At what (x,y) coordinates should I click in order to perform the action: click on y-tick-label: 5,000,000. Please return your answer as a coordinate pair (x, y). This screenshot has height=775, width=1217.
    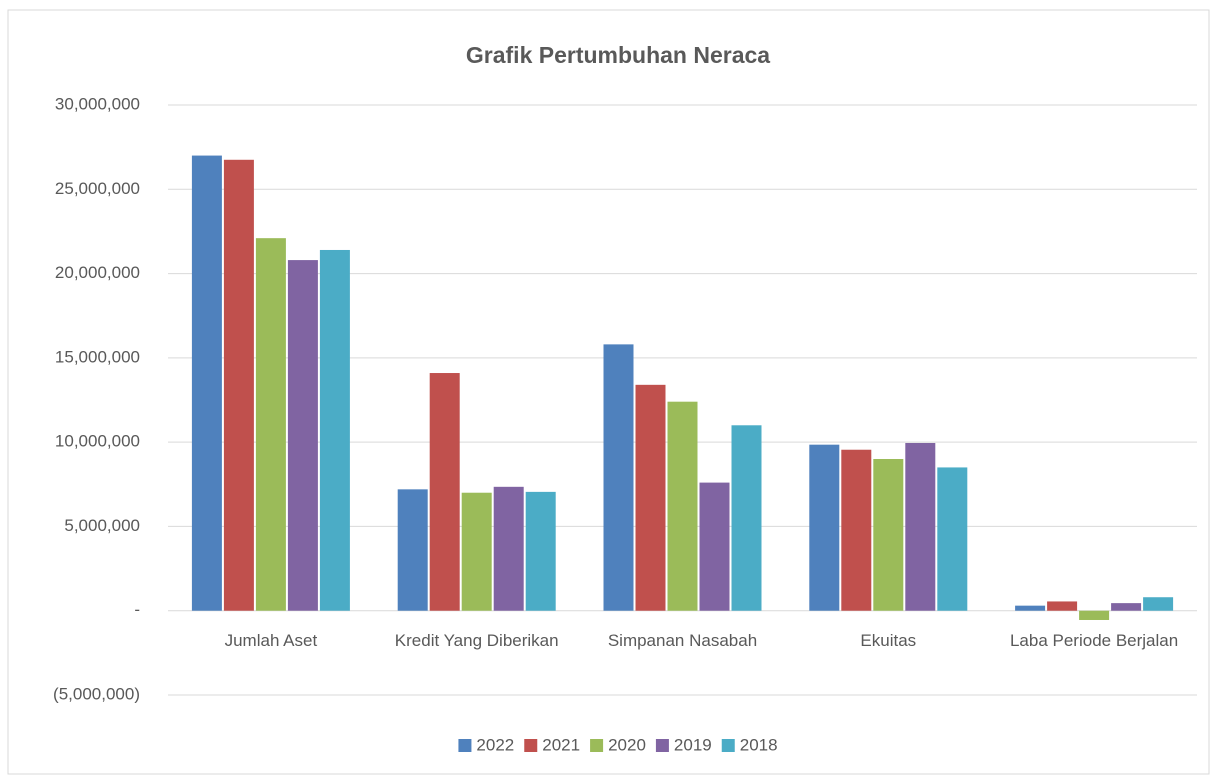
    Looking at the image, I should click on (102, 525).